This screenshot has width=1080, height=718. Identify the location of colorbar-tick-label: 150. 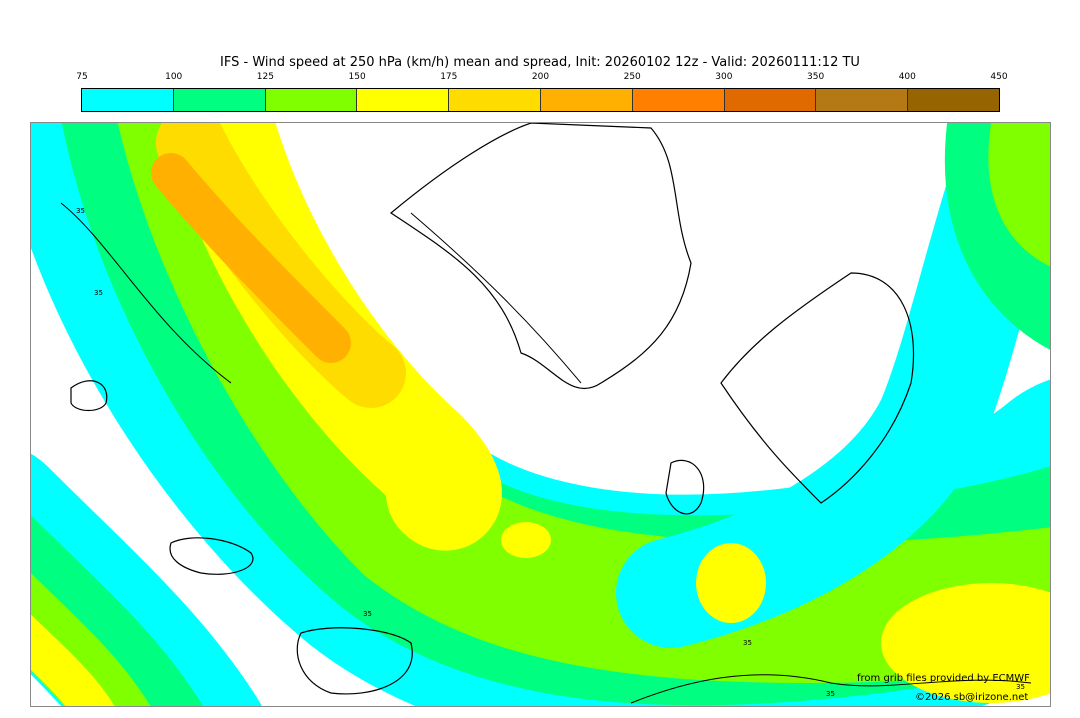
(357, 77).